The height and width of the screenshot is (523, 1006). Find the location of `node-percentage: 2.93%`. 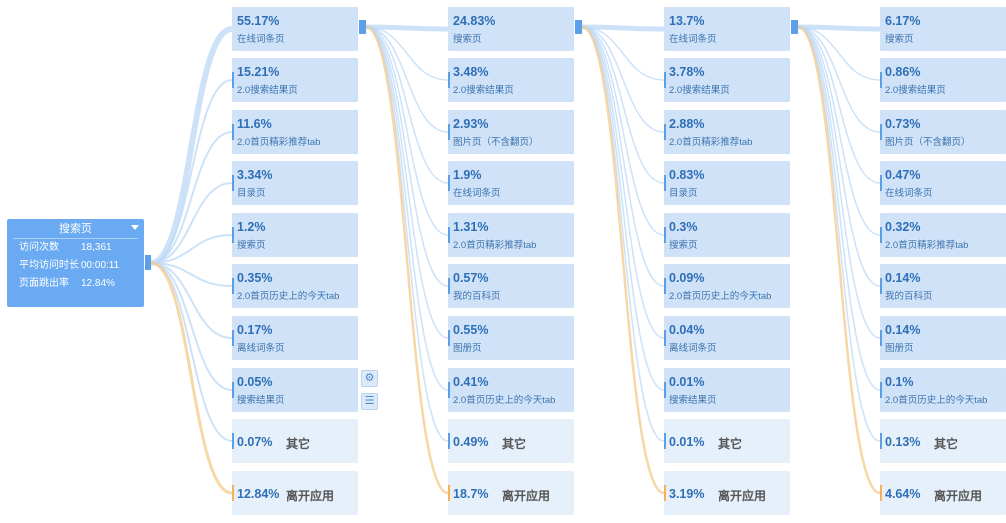

node-percentage: 2.93% is located at coordinates (471, 124).